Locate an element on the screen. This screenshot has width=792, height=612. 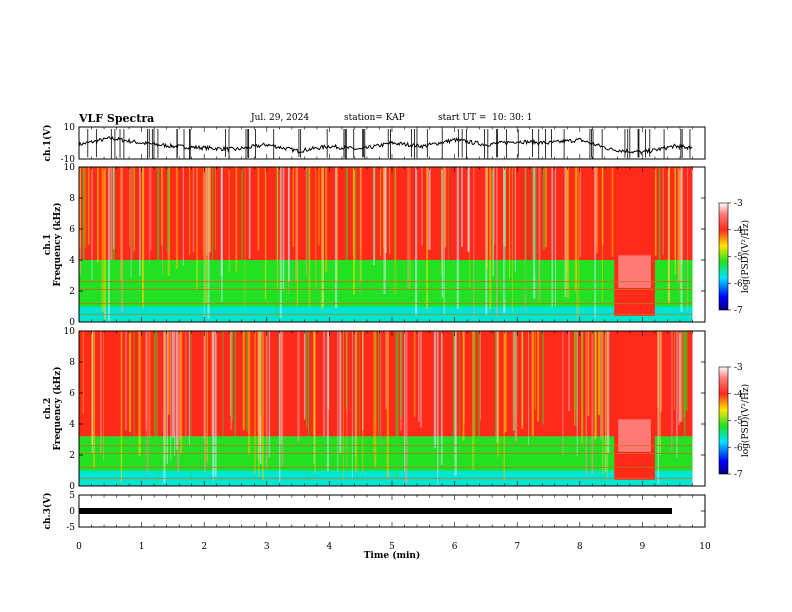
x-tick-label: 4 is located at coordinates (330, 547).